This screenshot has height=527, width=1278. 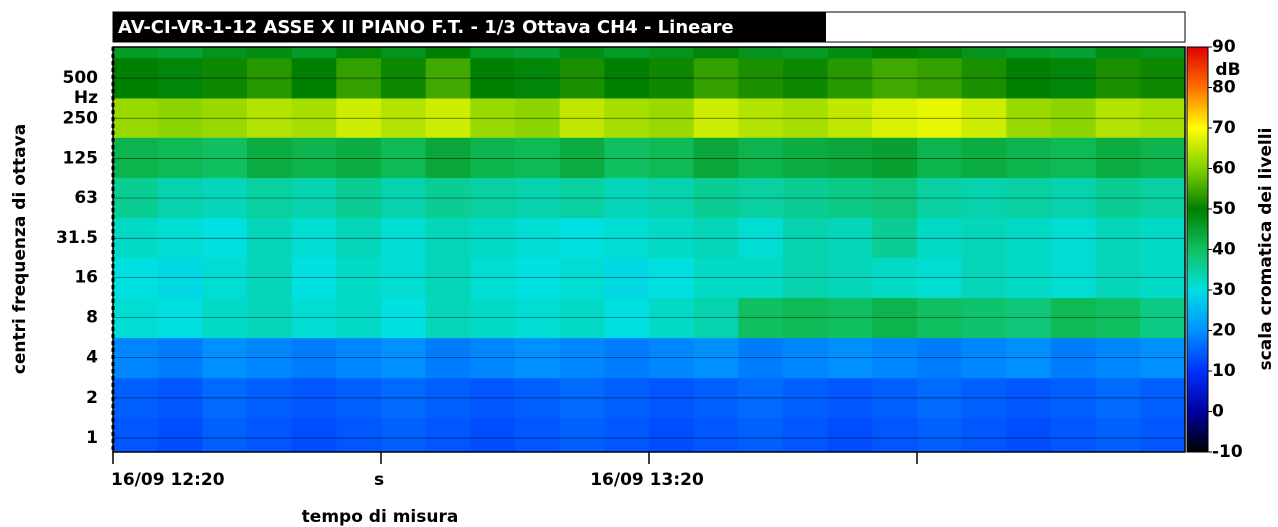 What do you see at coordinates (1218, 412) in the screenshot?
I see `colorbar-tick-label: 0` at bounding box center [1218, 412].